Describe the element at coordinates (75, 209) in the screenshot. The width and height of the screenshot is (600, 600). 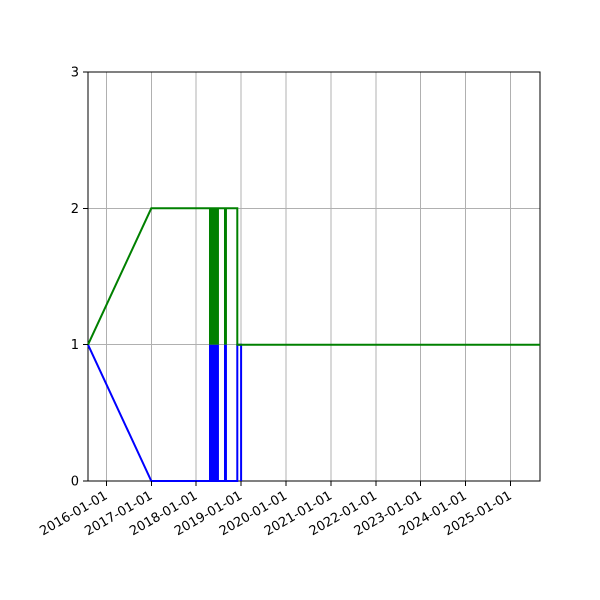
I see `y-tick-label: 2` at that location.